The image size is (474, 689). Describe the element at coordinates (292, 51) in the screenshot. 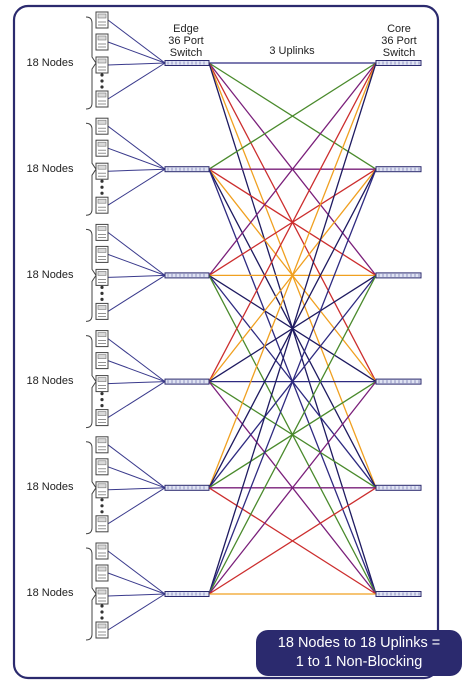

I see `uplinks-label: 3 Uplinks` at that location.